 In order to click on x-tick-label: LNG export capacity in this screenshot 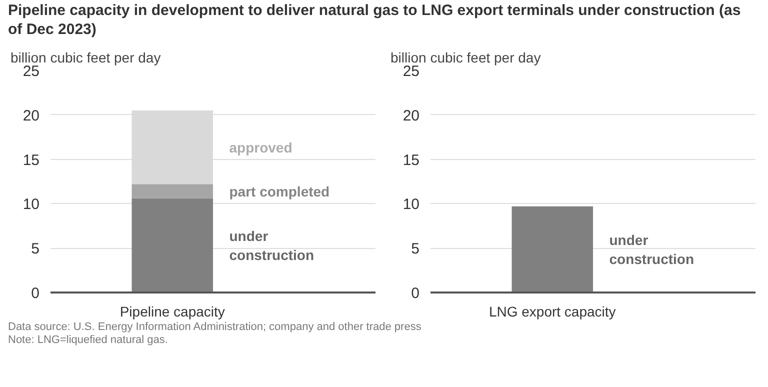, I will do `click(552, 312)`.